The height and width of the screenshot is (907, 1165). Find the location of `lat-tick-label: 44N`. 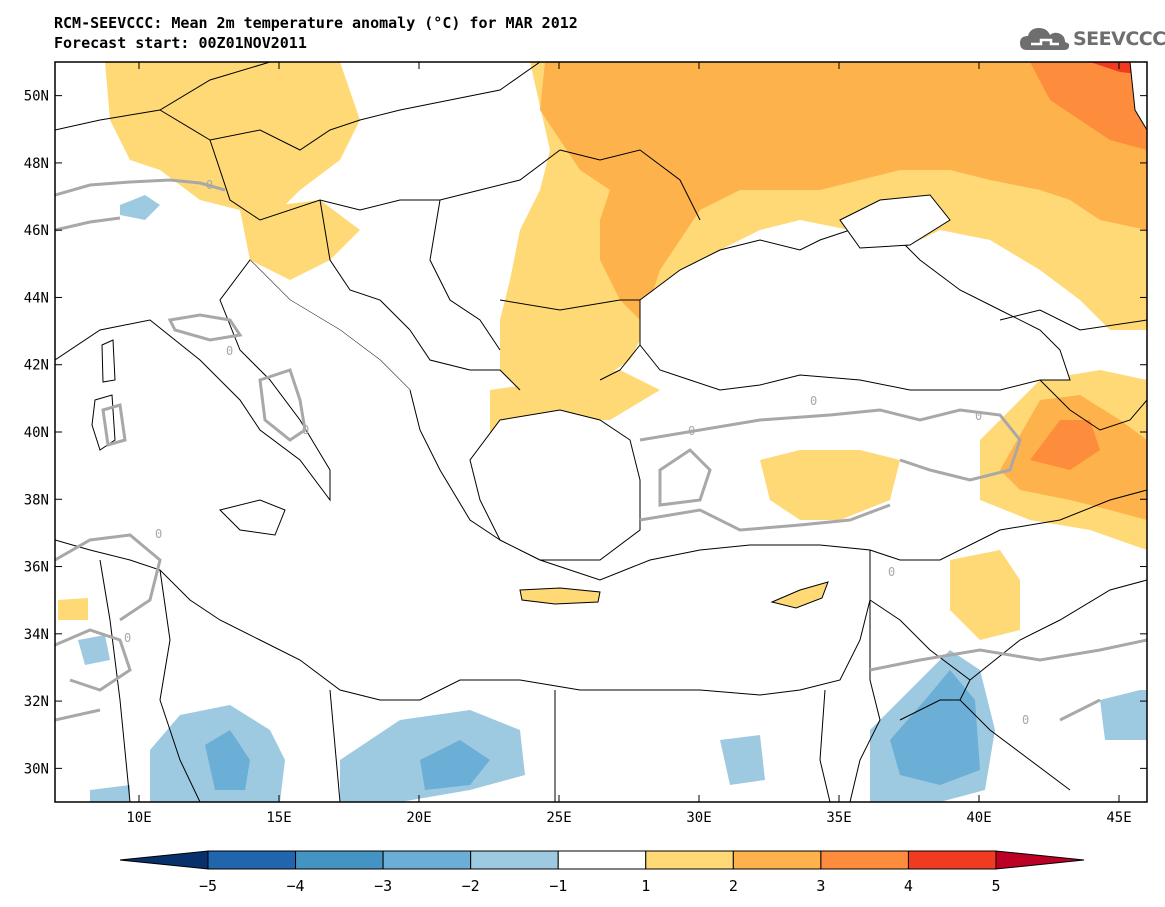

lat-tick-label: 44N is located at coordinates (36, 298).